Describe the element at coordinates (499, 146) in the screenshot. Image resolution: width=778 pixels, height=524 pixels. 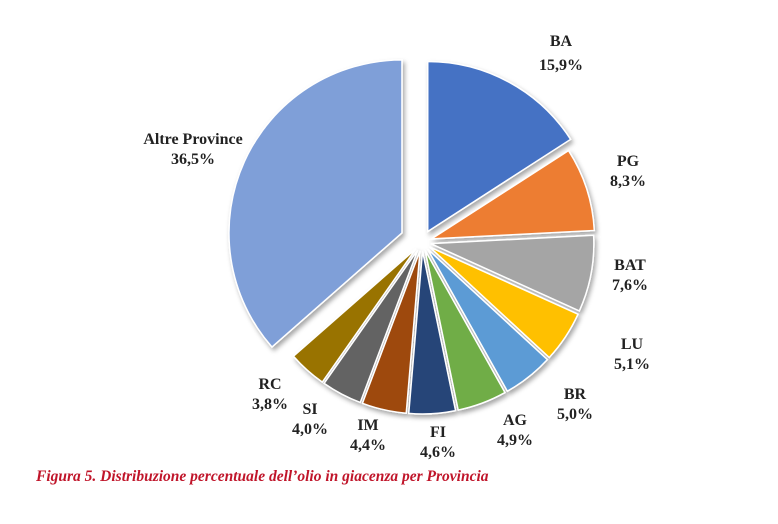
I see `pie-slice-ba` at that location.